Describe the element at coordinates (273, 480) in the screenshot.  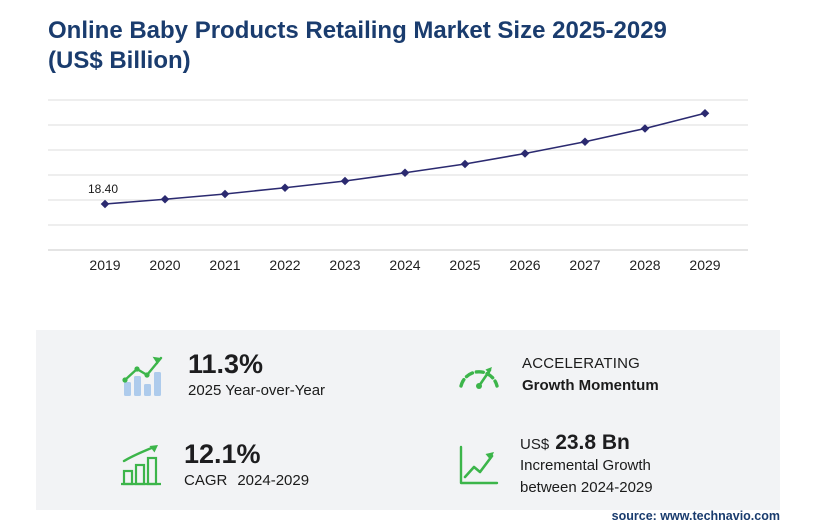
I see `cagr-label-range: 2024-2029` at that location.